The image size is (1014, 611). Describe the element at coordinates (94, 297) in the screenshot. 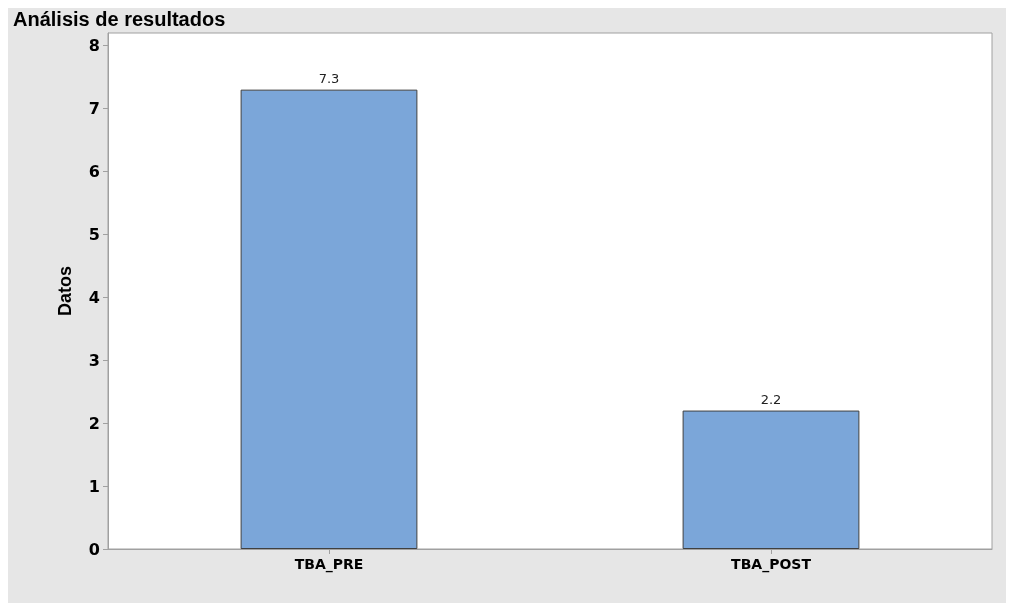

I see `y-tick-label: 4` at that location.